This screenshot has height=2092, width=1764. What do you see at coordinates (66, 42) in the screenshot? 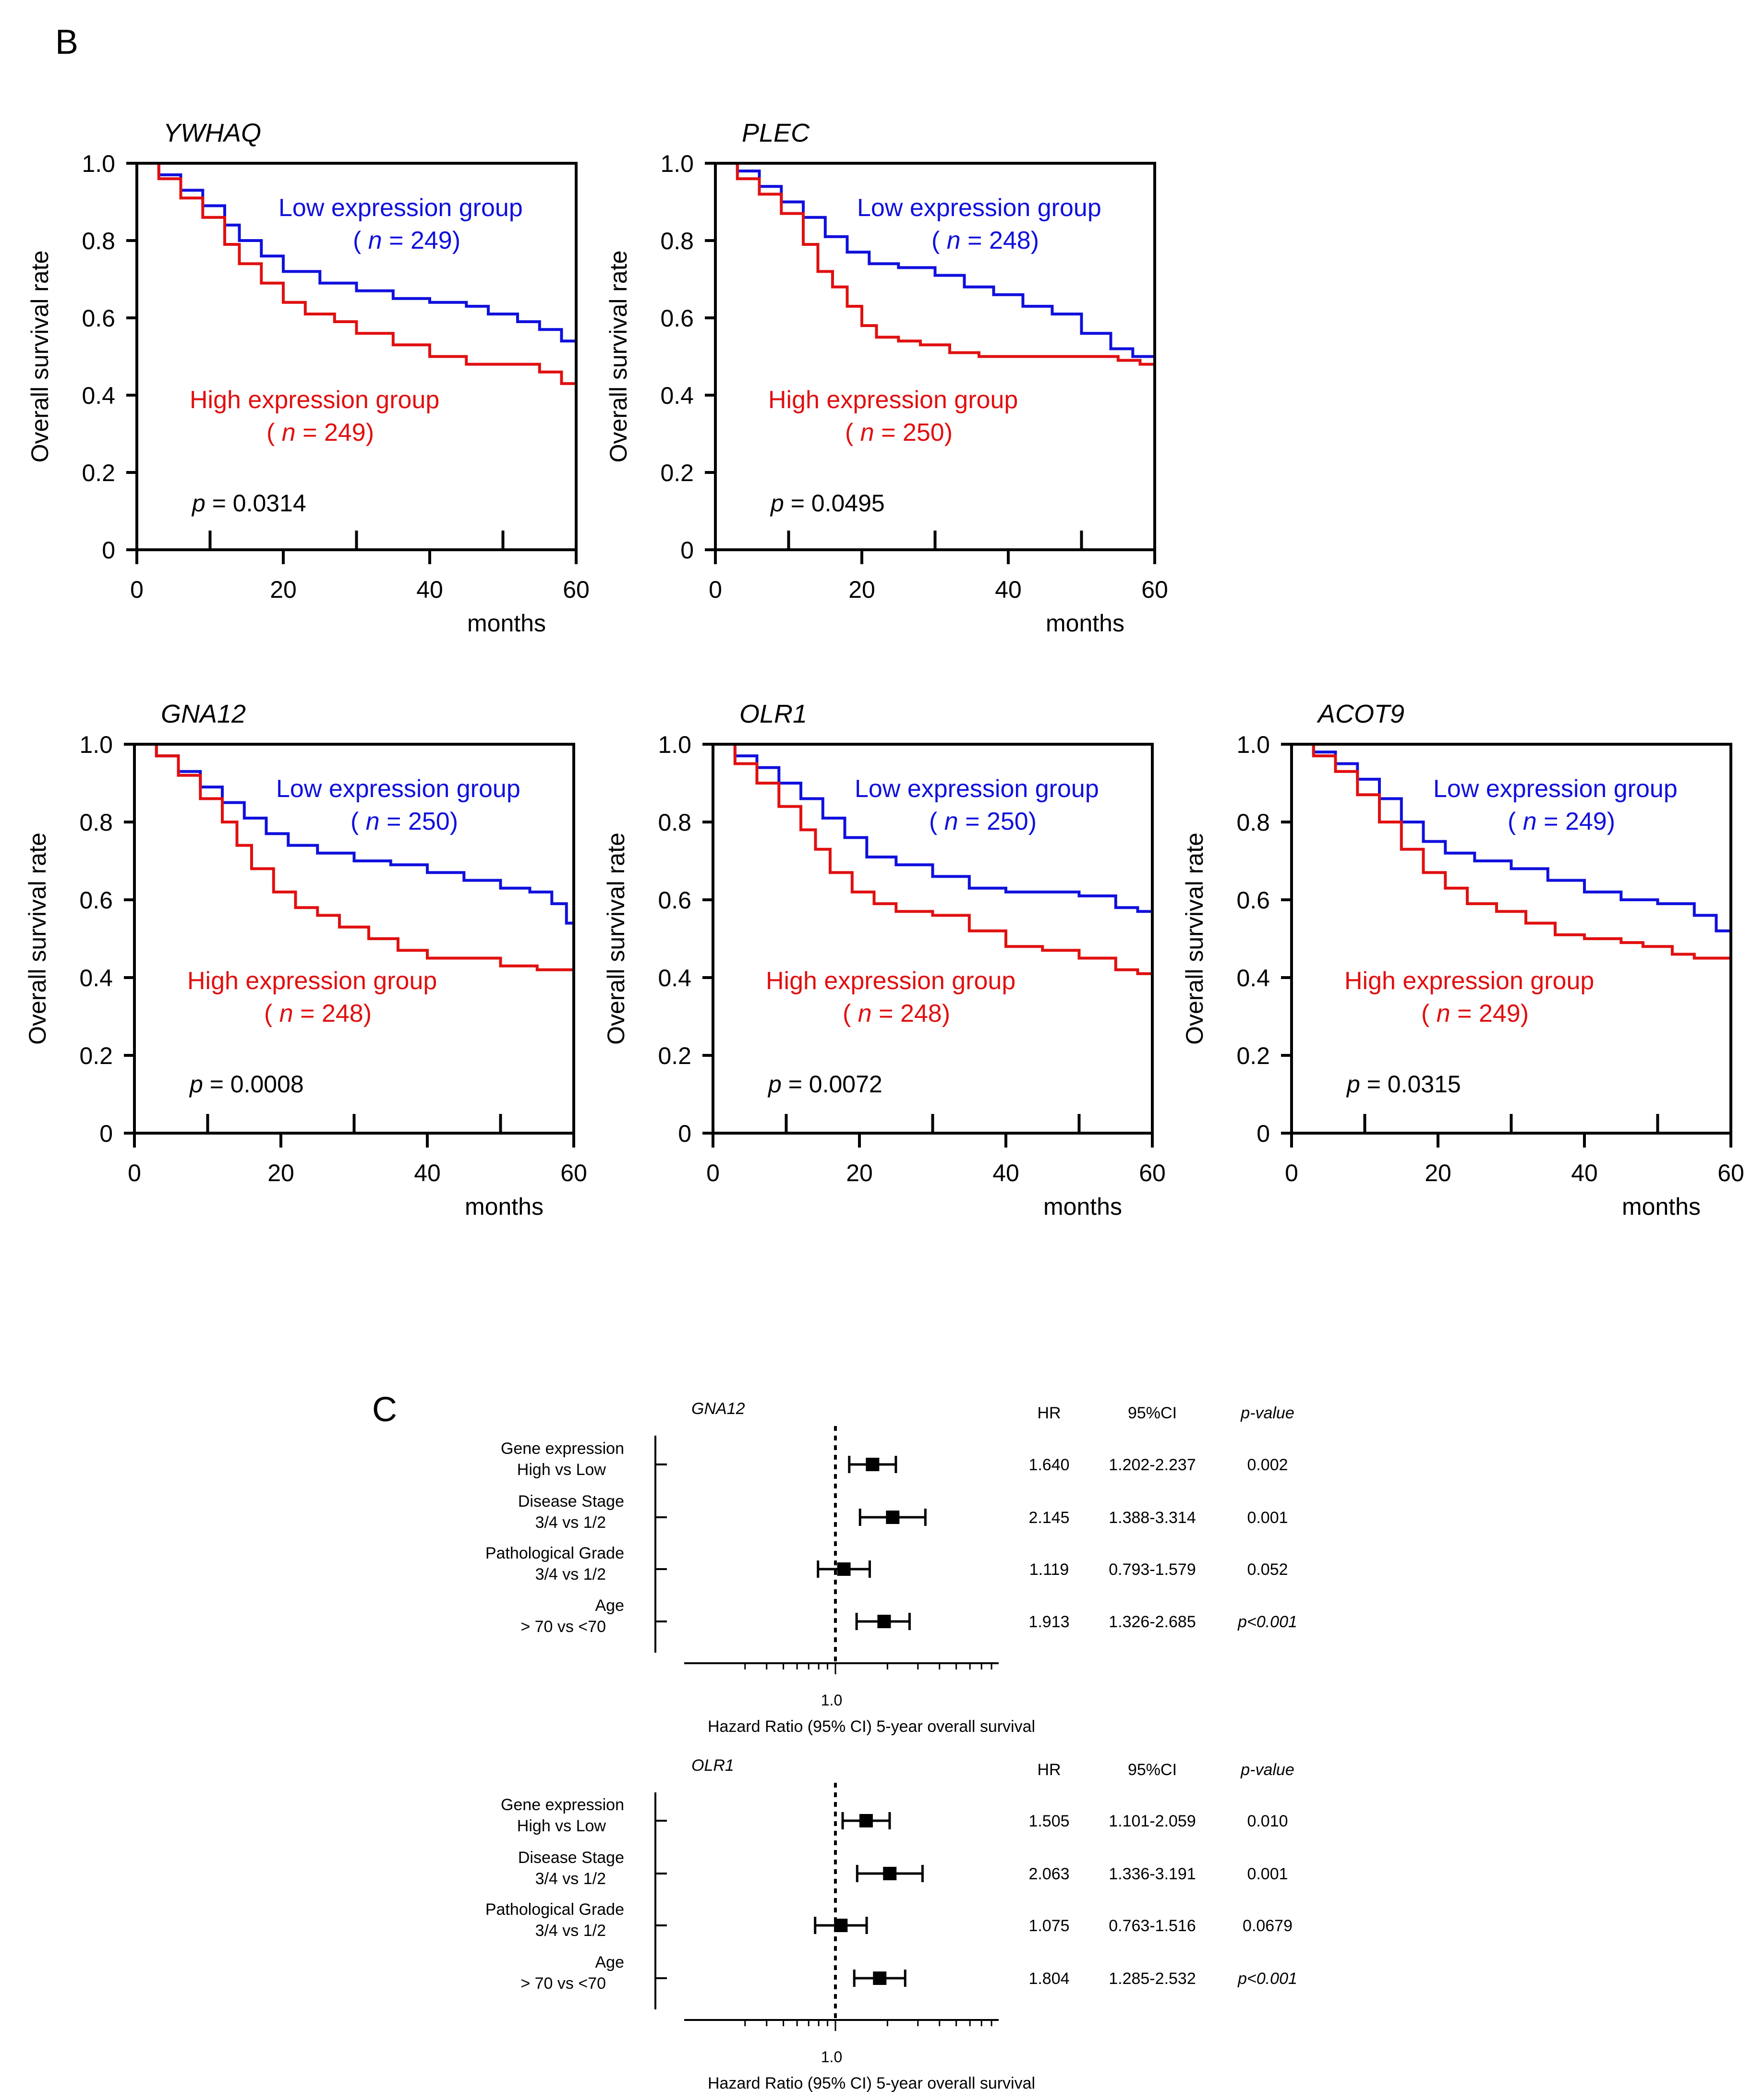
I see `panel-b-label: B` at bounding box center [66, 42].